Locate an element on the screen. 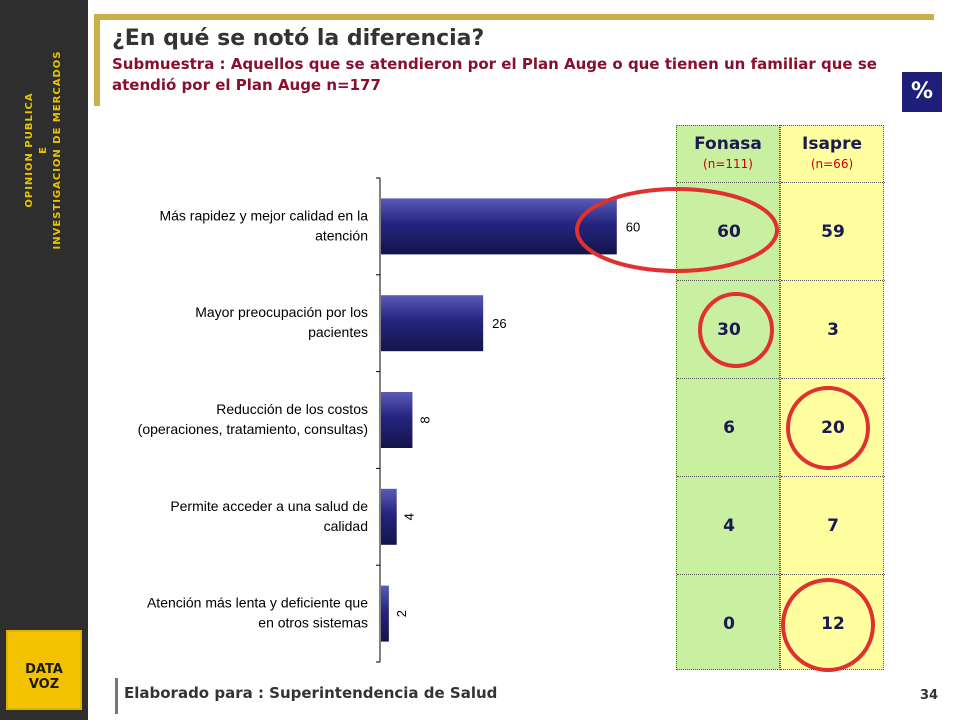 This screenshot has height=720, width=960. page-title: ¿En qué se notó la diferencia? is located at coordinates (298, 38).